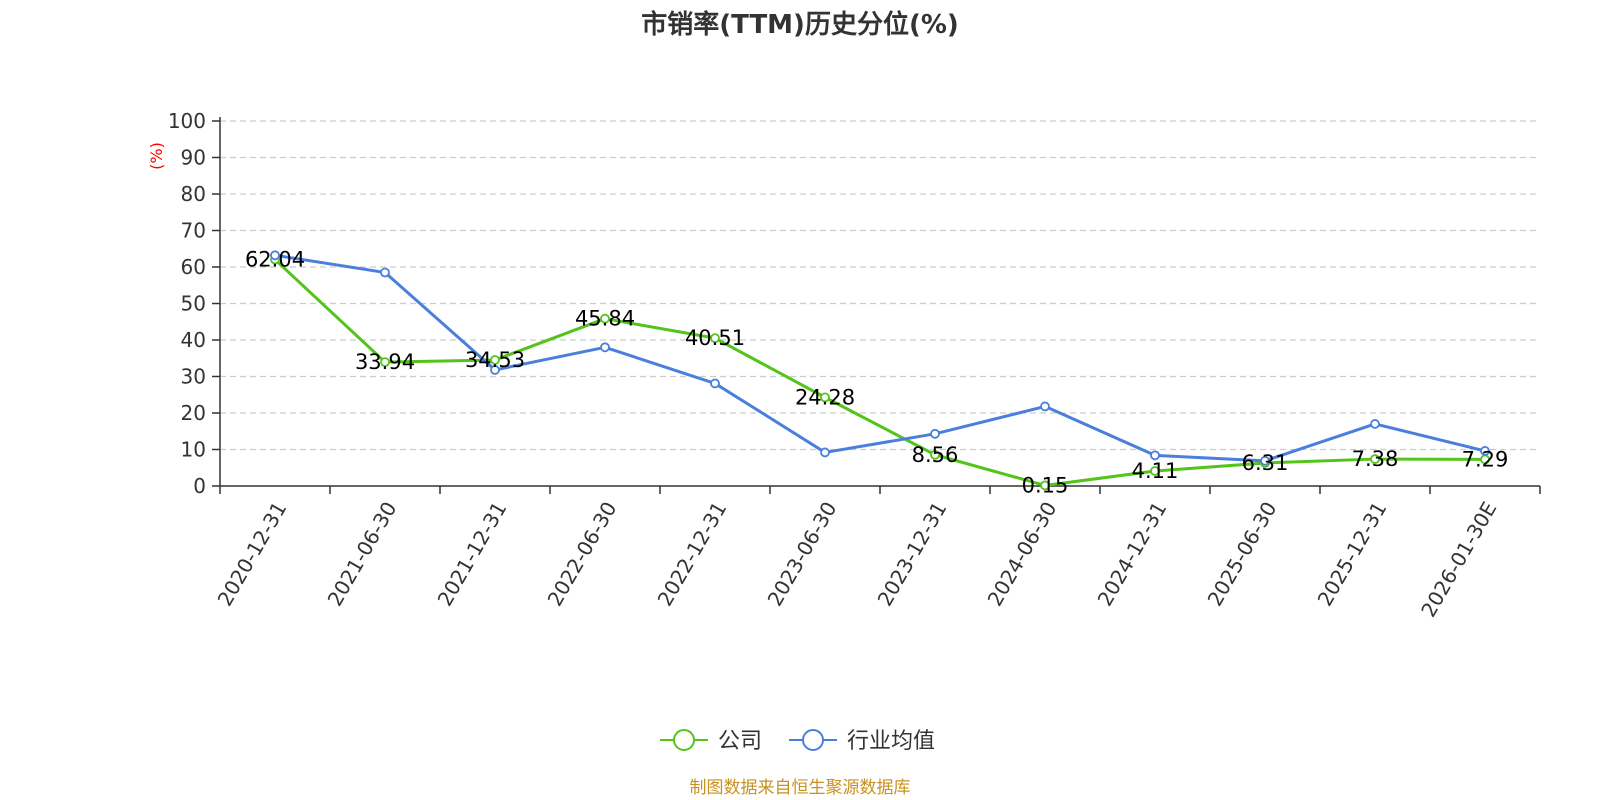  What do you see at coordinates (193, 267) in the screenshot?
I see `y-tick-label: 60` at bounding box center [193, 267].